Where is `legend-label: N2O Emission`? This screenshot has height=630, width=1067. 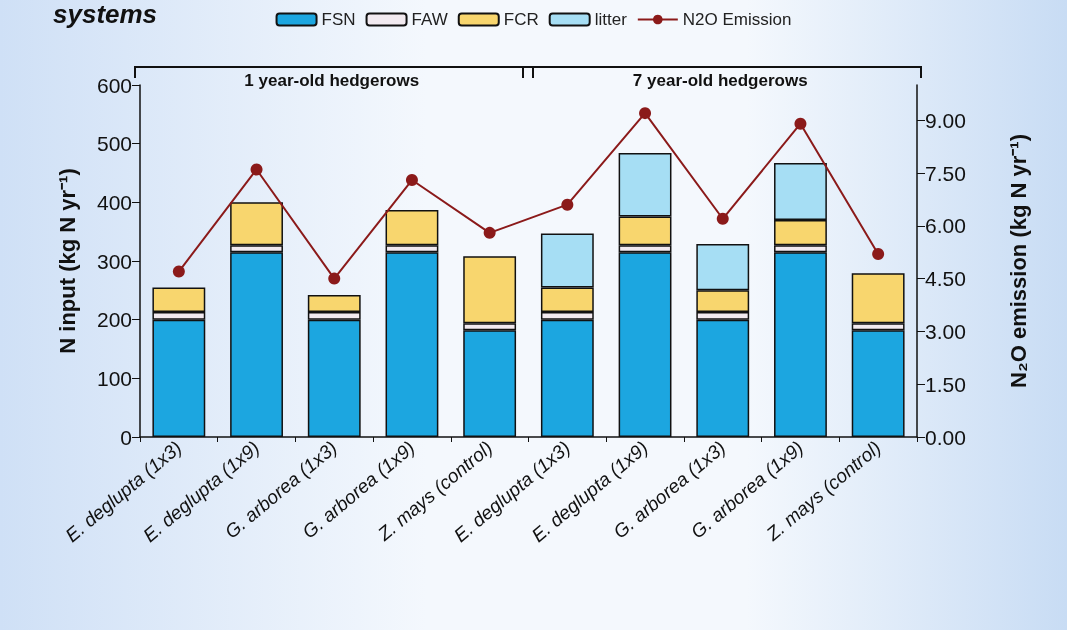 legend-label: N2O Emission is located at coordinates (737, 19).